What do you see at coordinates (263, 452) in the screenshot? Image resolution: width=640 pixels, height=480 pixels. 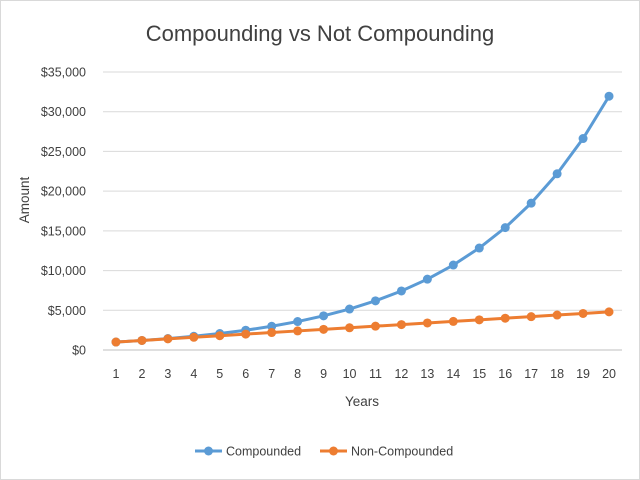 I see `legend-label: Compounded` at bounding box center [263, 452].